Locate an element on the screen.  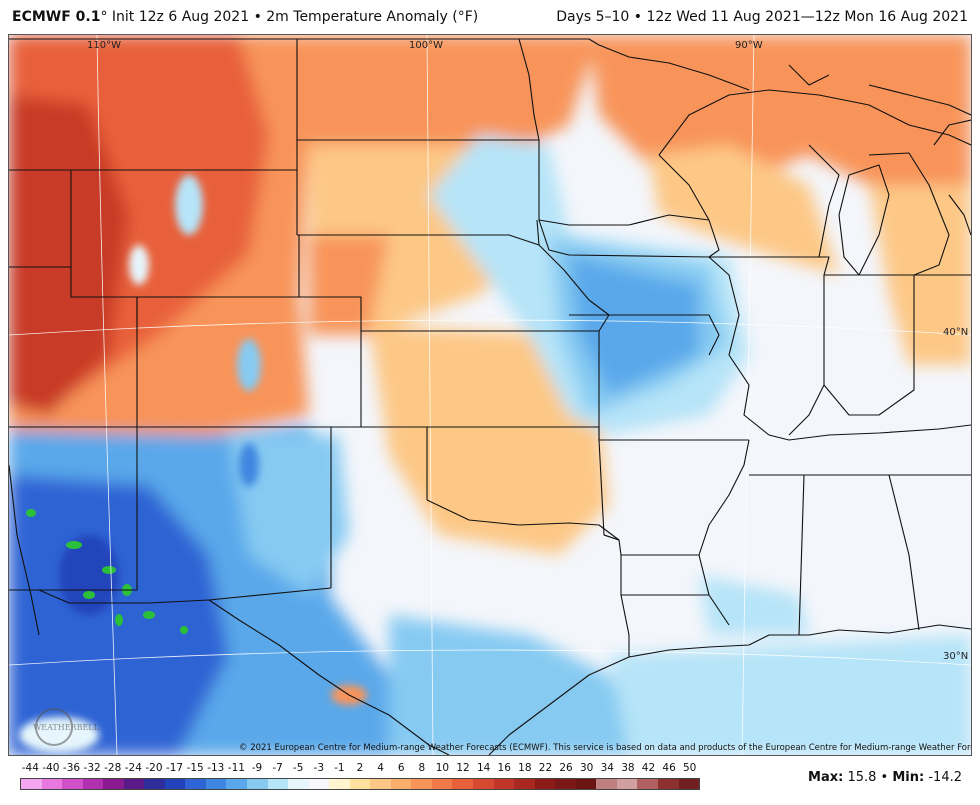
cool-new-mexico is located at coordinates (289, 515).